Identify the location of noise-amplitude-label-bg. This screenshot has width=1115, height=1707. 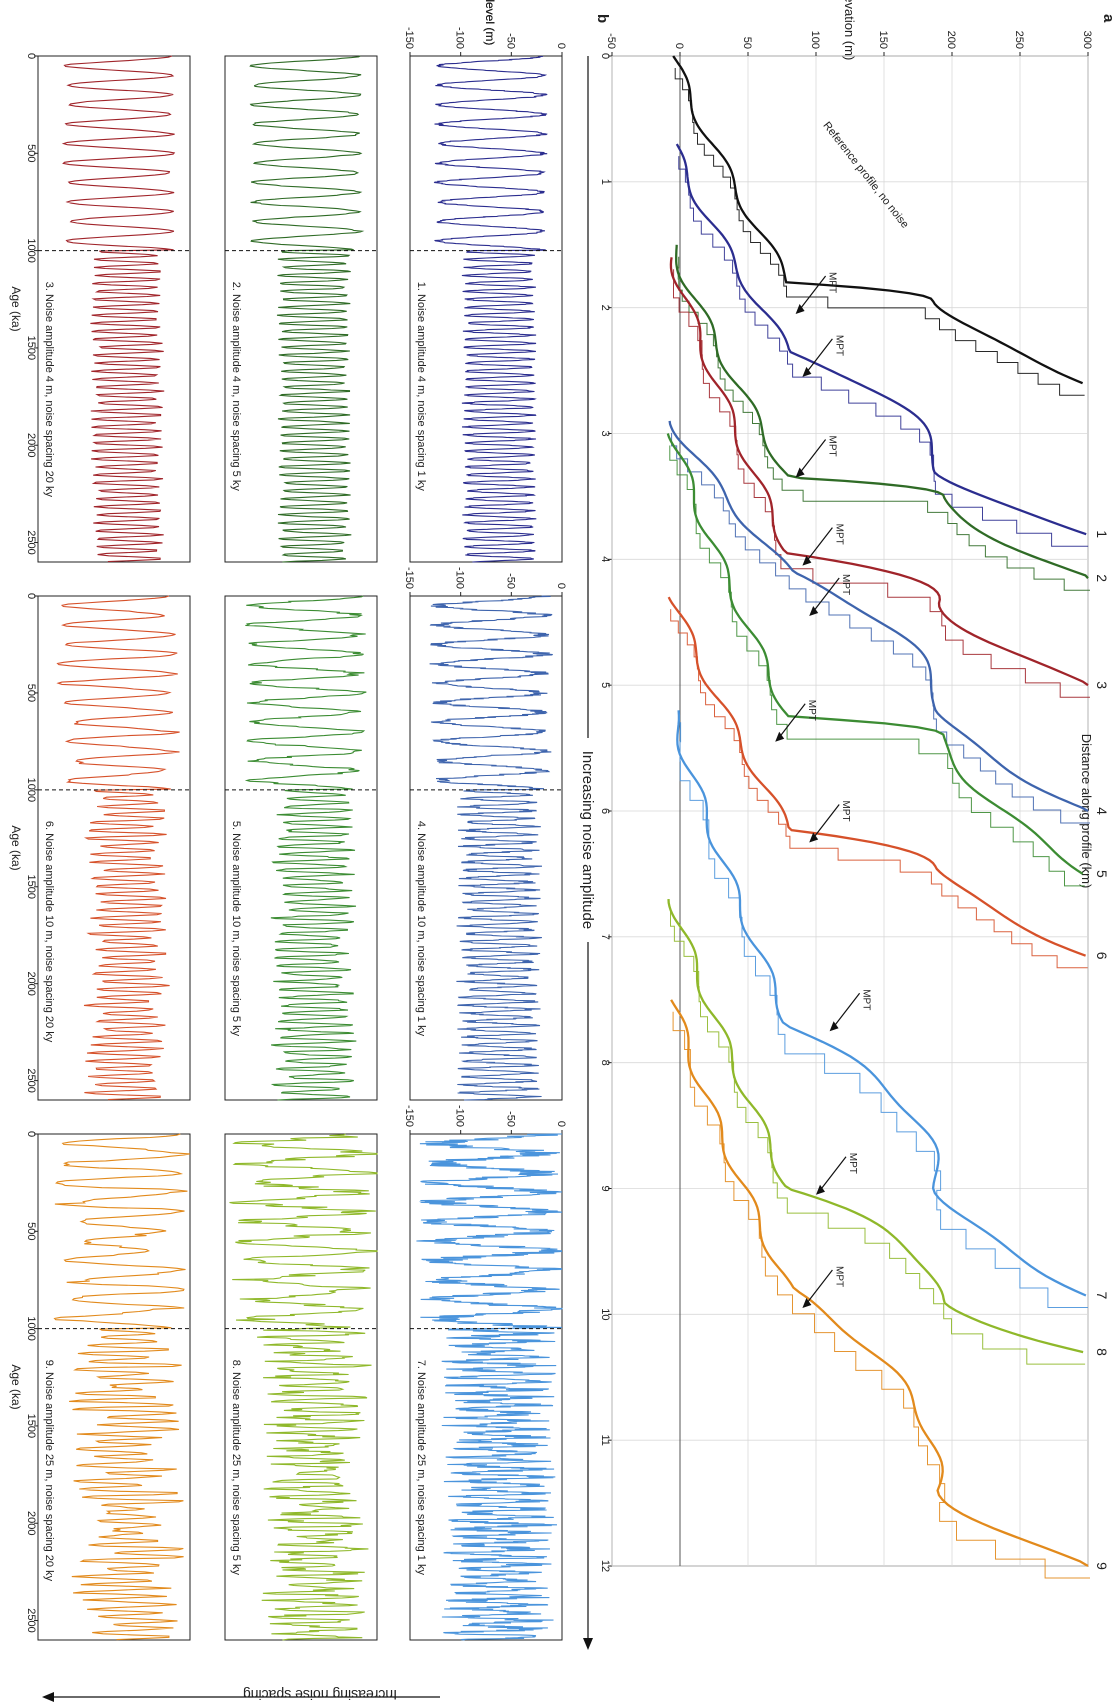
(588, 840).